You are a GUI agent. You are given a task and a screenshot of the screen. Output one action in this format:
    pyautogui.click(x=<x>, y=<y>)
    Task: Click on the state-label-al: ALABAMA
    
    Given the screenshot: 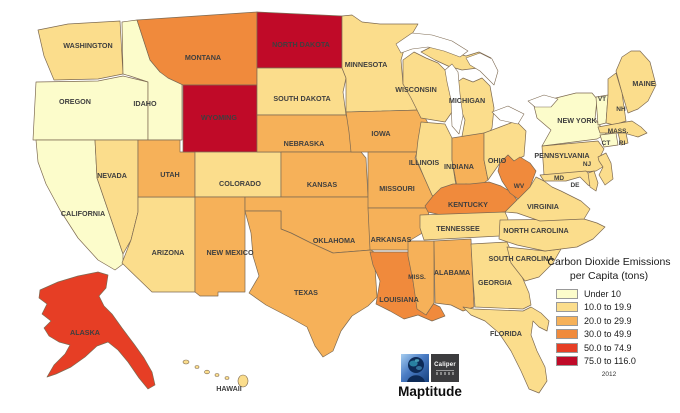 What is the action you would take?
    pyautogui.click(x=452, y=272)
    